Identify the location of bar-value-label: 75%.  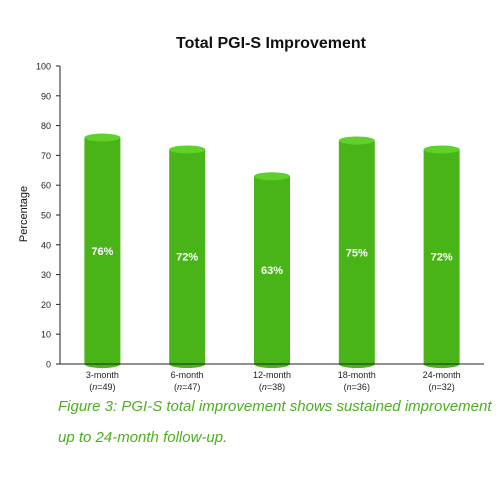
(357, 253).